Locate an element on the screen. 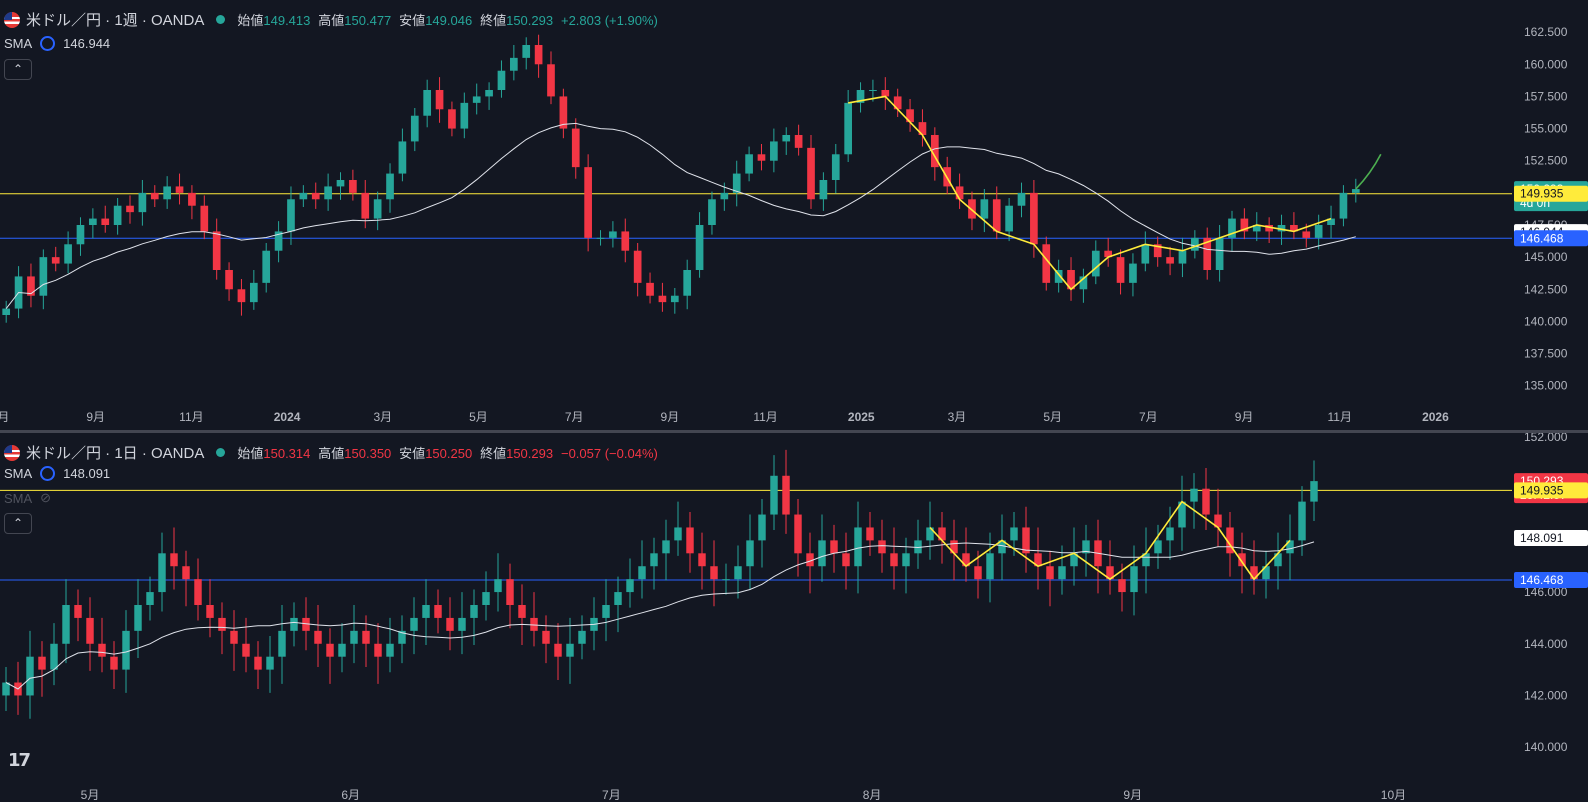 The width and height of the screenshot is (1588, 802). daily-sma2-legend: SMA ⊘ is located at coordinates (27, 498).